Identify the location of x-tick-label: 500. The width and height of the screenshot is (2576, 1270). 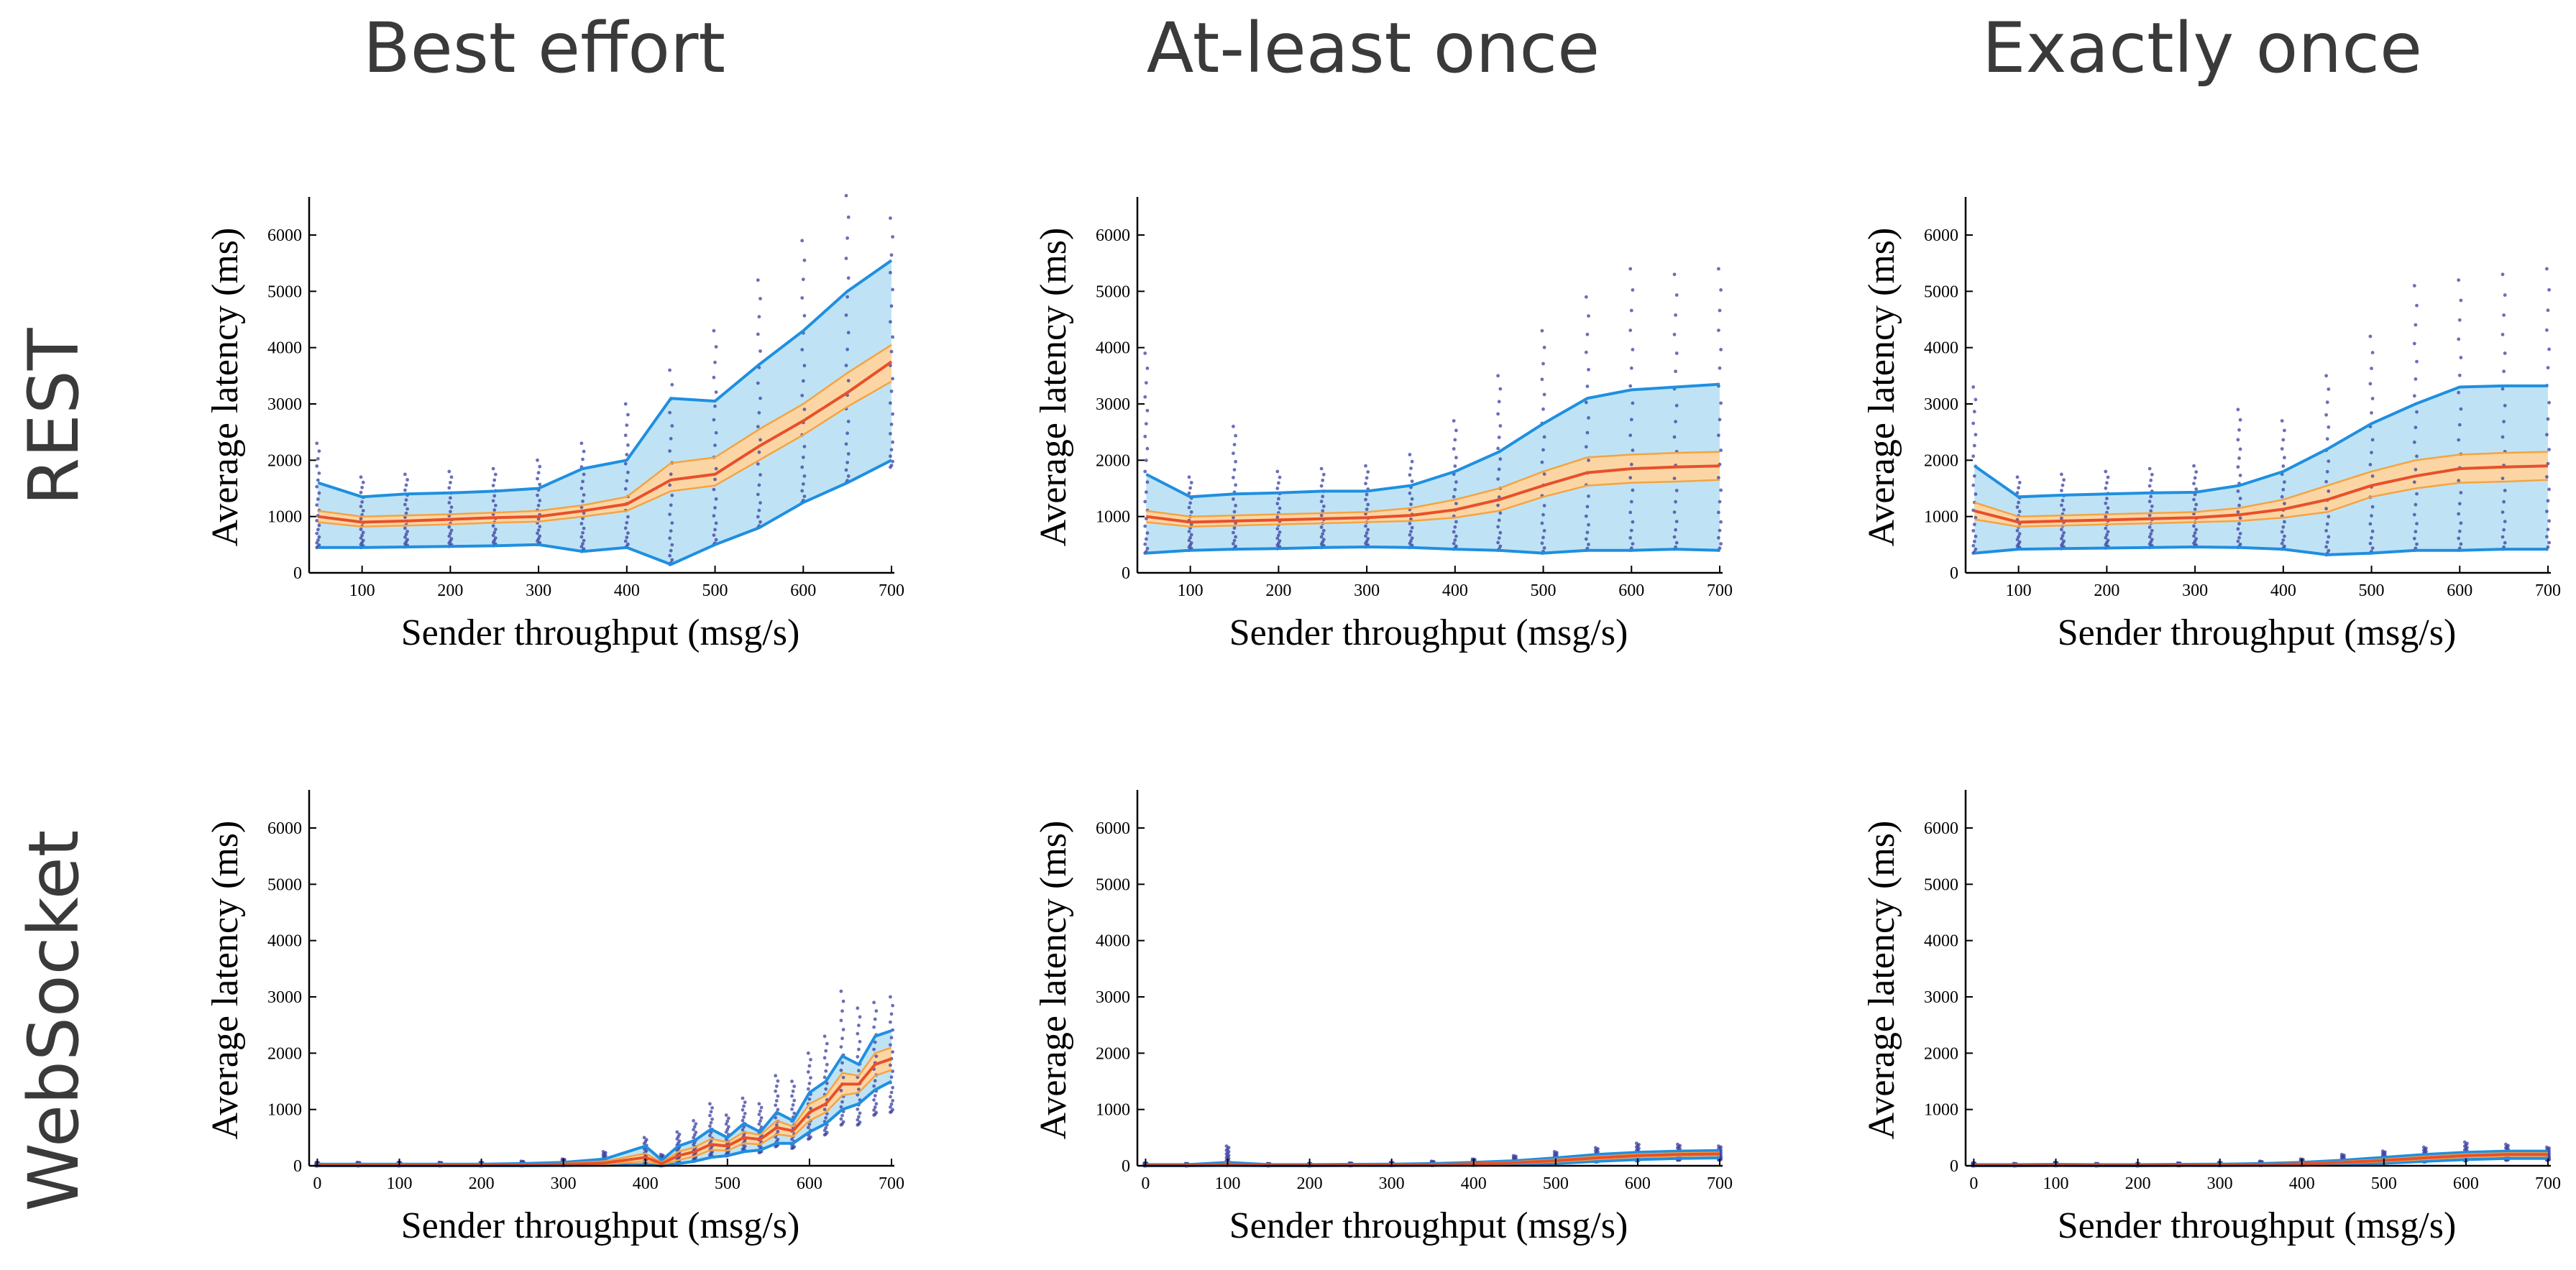
(728, 1183).